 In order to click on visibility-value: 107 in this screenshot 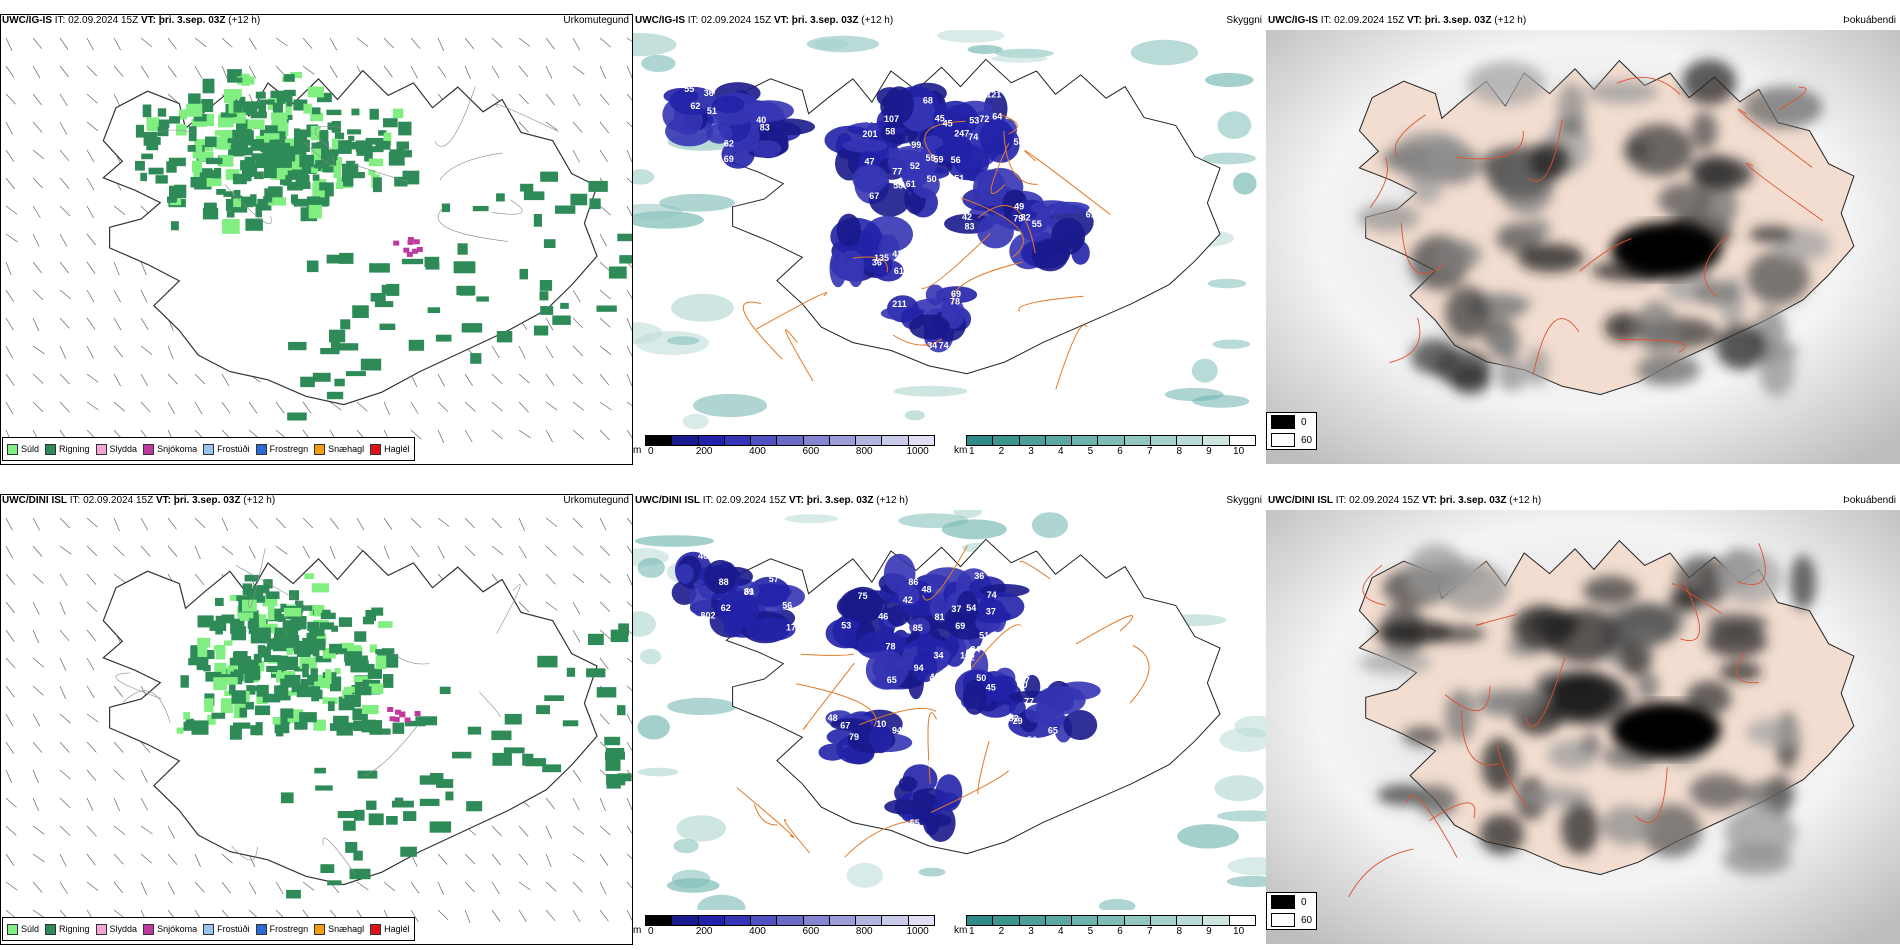, I will do `click(891, 119)`.